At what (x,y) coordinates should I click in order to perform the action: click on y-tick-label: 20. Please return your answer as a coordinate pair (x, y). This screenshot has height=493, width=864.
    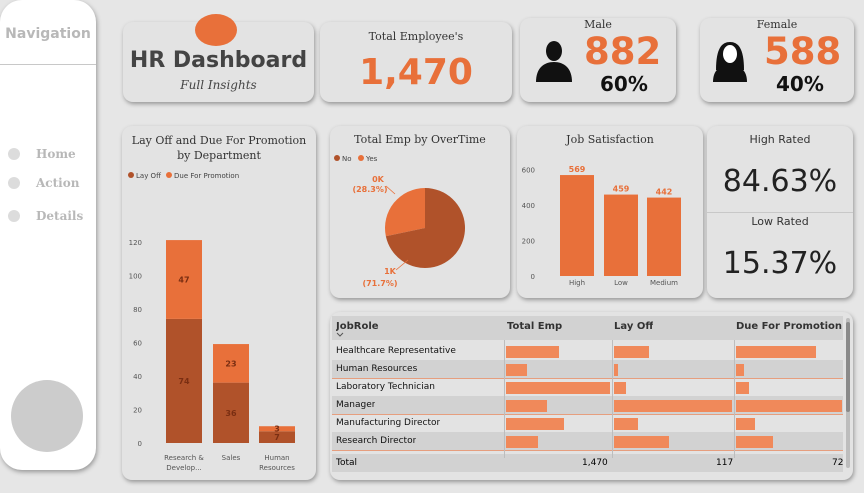
    Looking at the image, I should click on (137, 410).